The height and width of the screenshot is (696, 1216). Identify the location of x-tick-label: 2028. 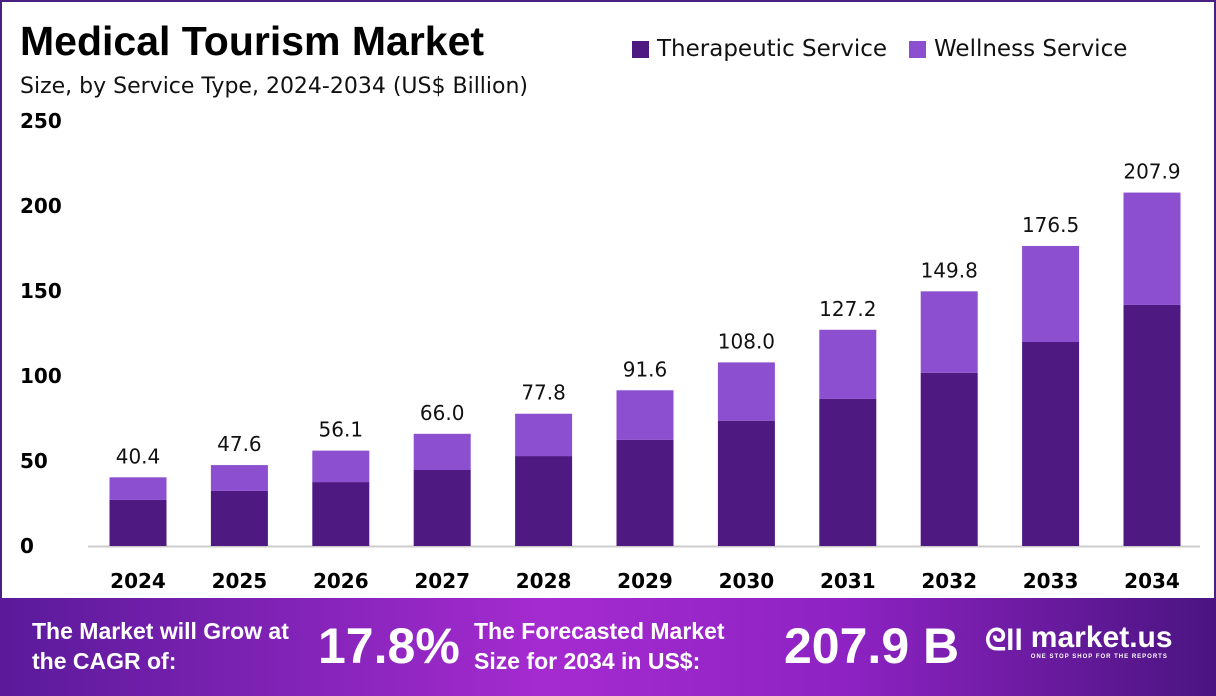
(544, 581).